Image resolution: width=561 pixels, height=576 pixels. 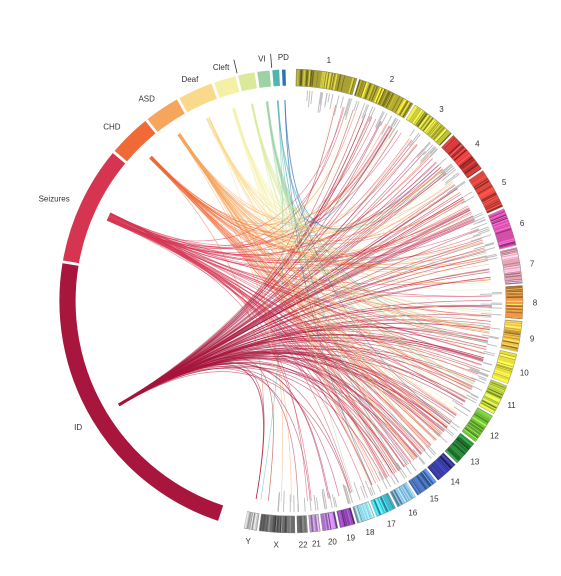 I want to click on chromosome-label: 14, so click(x=455, y=482).